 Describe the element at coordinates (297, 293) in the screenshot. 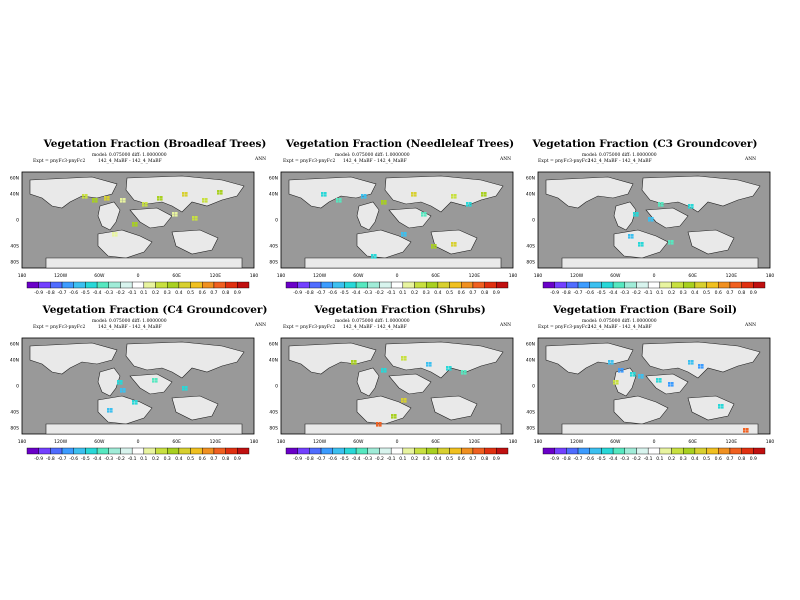

I see `colorbar-tick-label: -0.9` at that location.